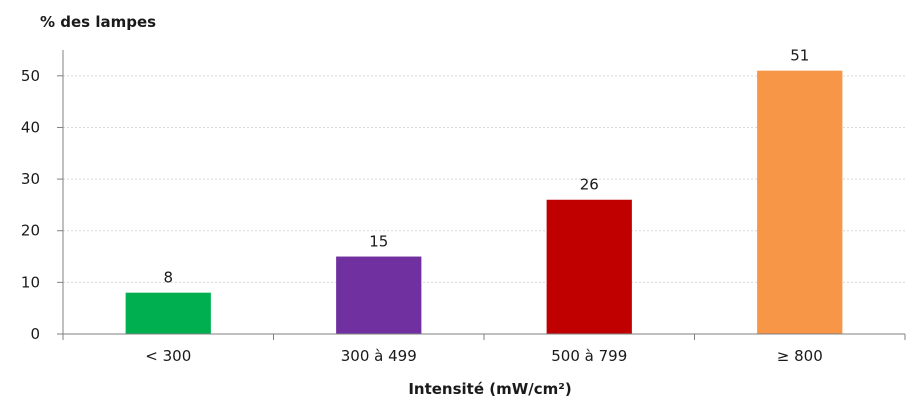  Describe the element at coordinates (484, 349) in the screenshot. I see `x-axis-ticks: < 300 300 à 499 500 à 799 ≥ 800` at that location.